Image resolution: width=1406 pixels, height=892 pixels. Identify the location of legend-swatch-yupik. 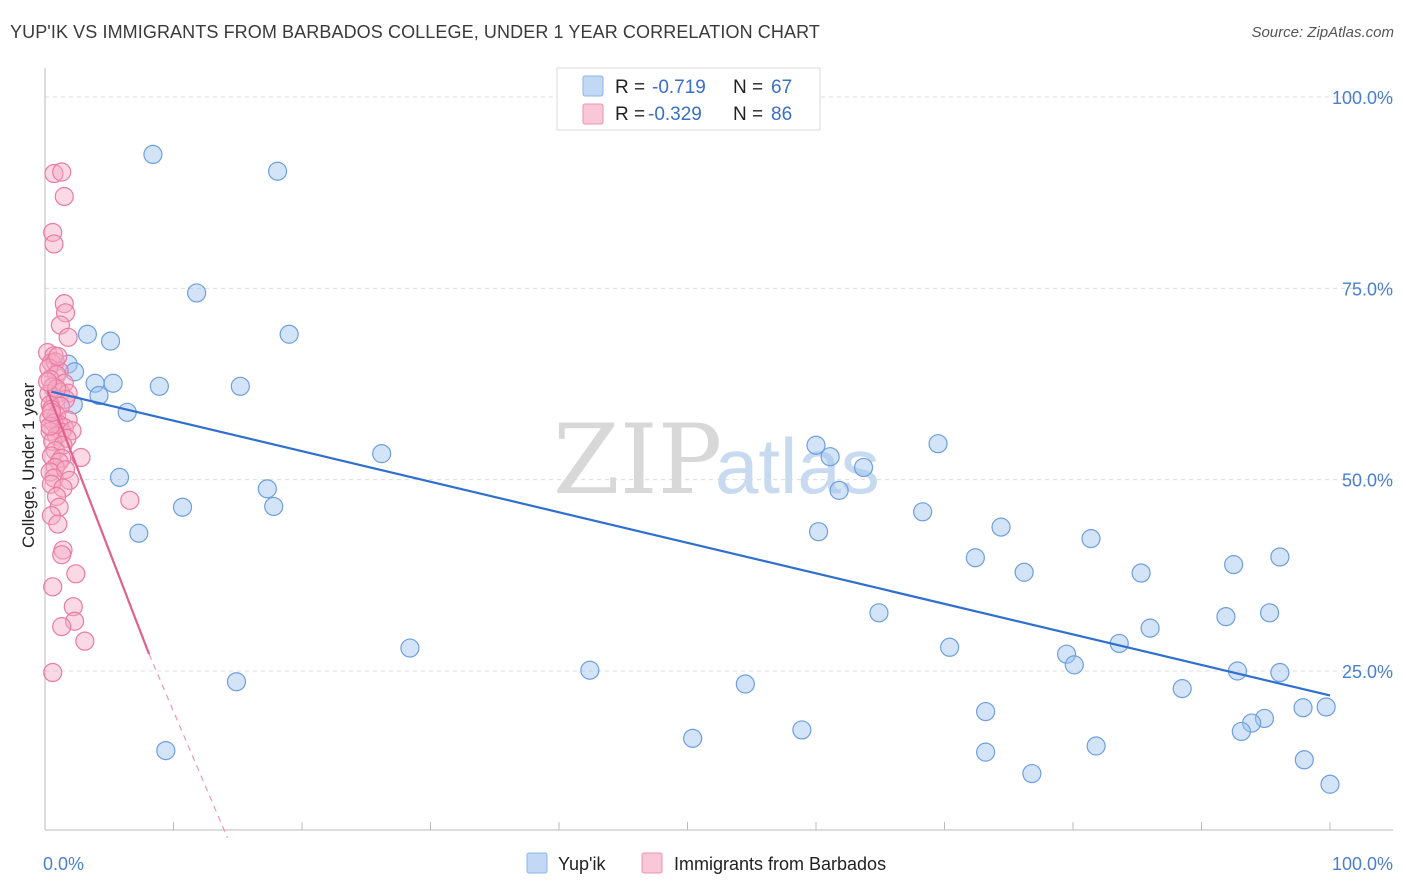
(593, 86).